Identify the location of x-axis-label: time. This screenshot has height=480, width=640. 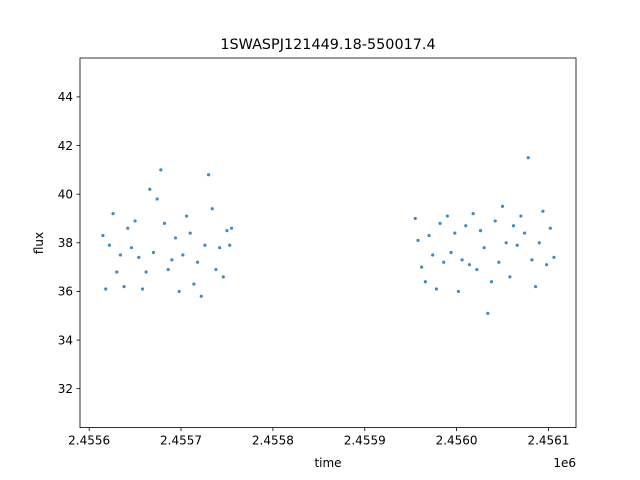
(327, 463).